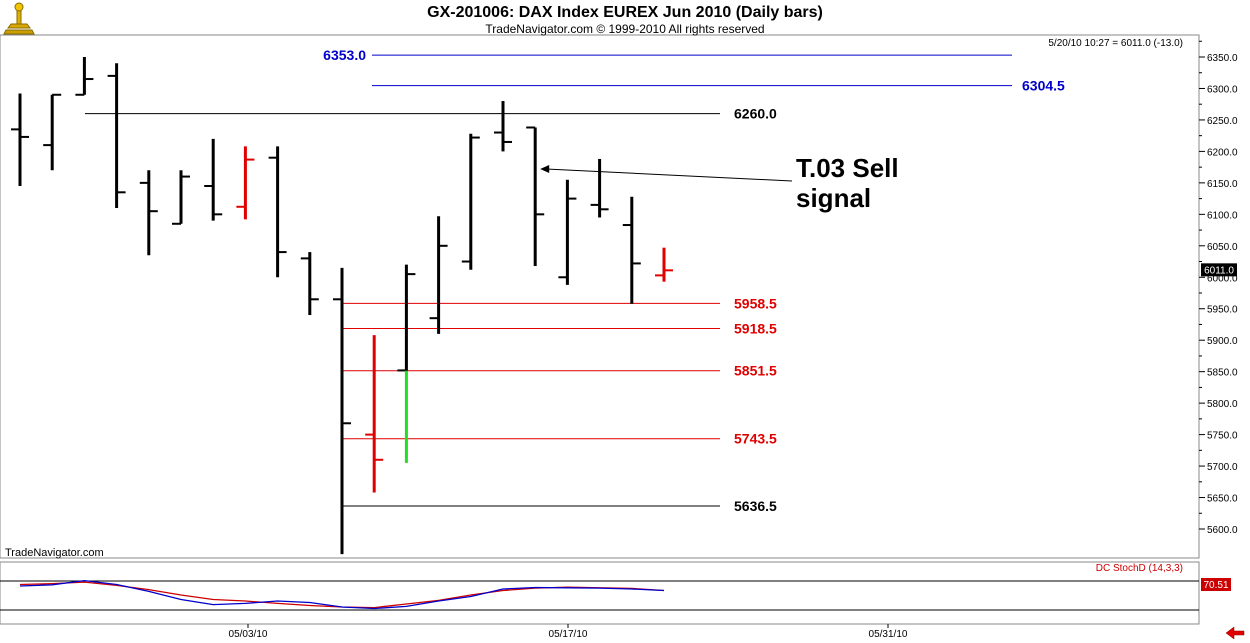  Describe the element at coordinates (1222, 310) in the screenshot. I see `price-tick-label: 5950.0` at that location.